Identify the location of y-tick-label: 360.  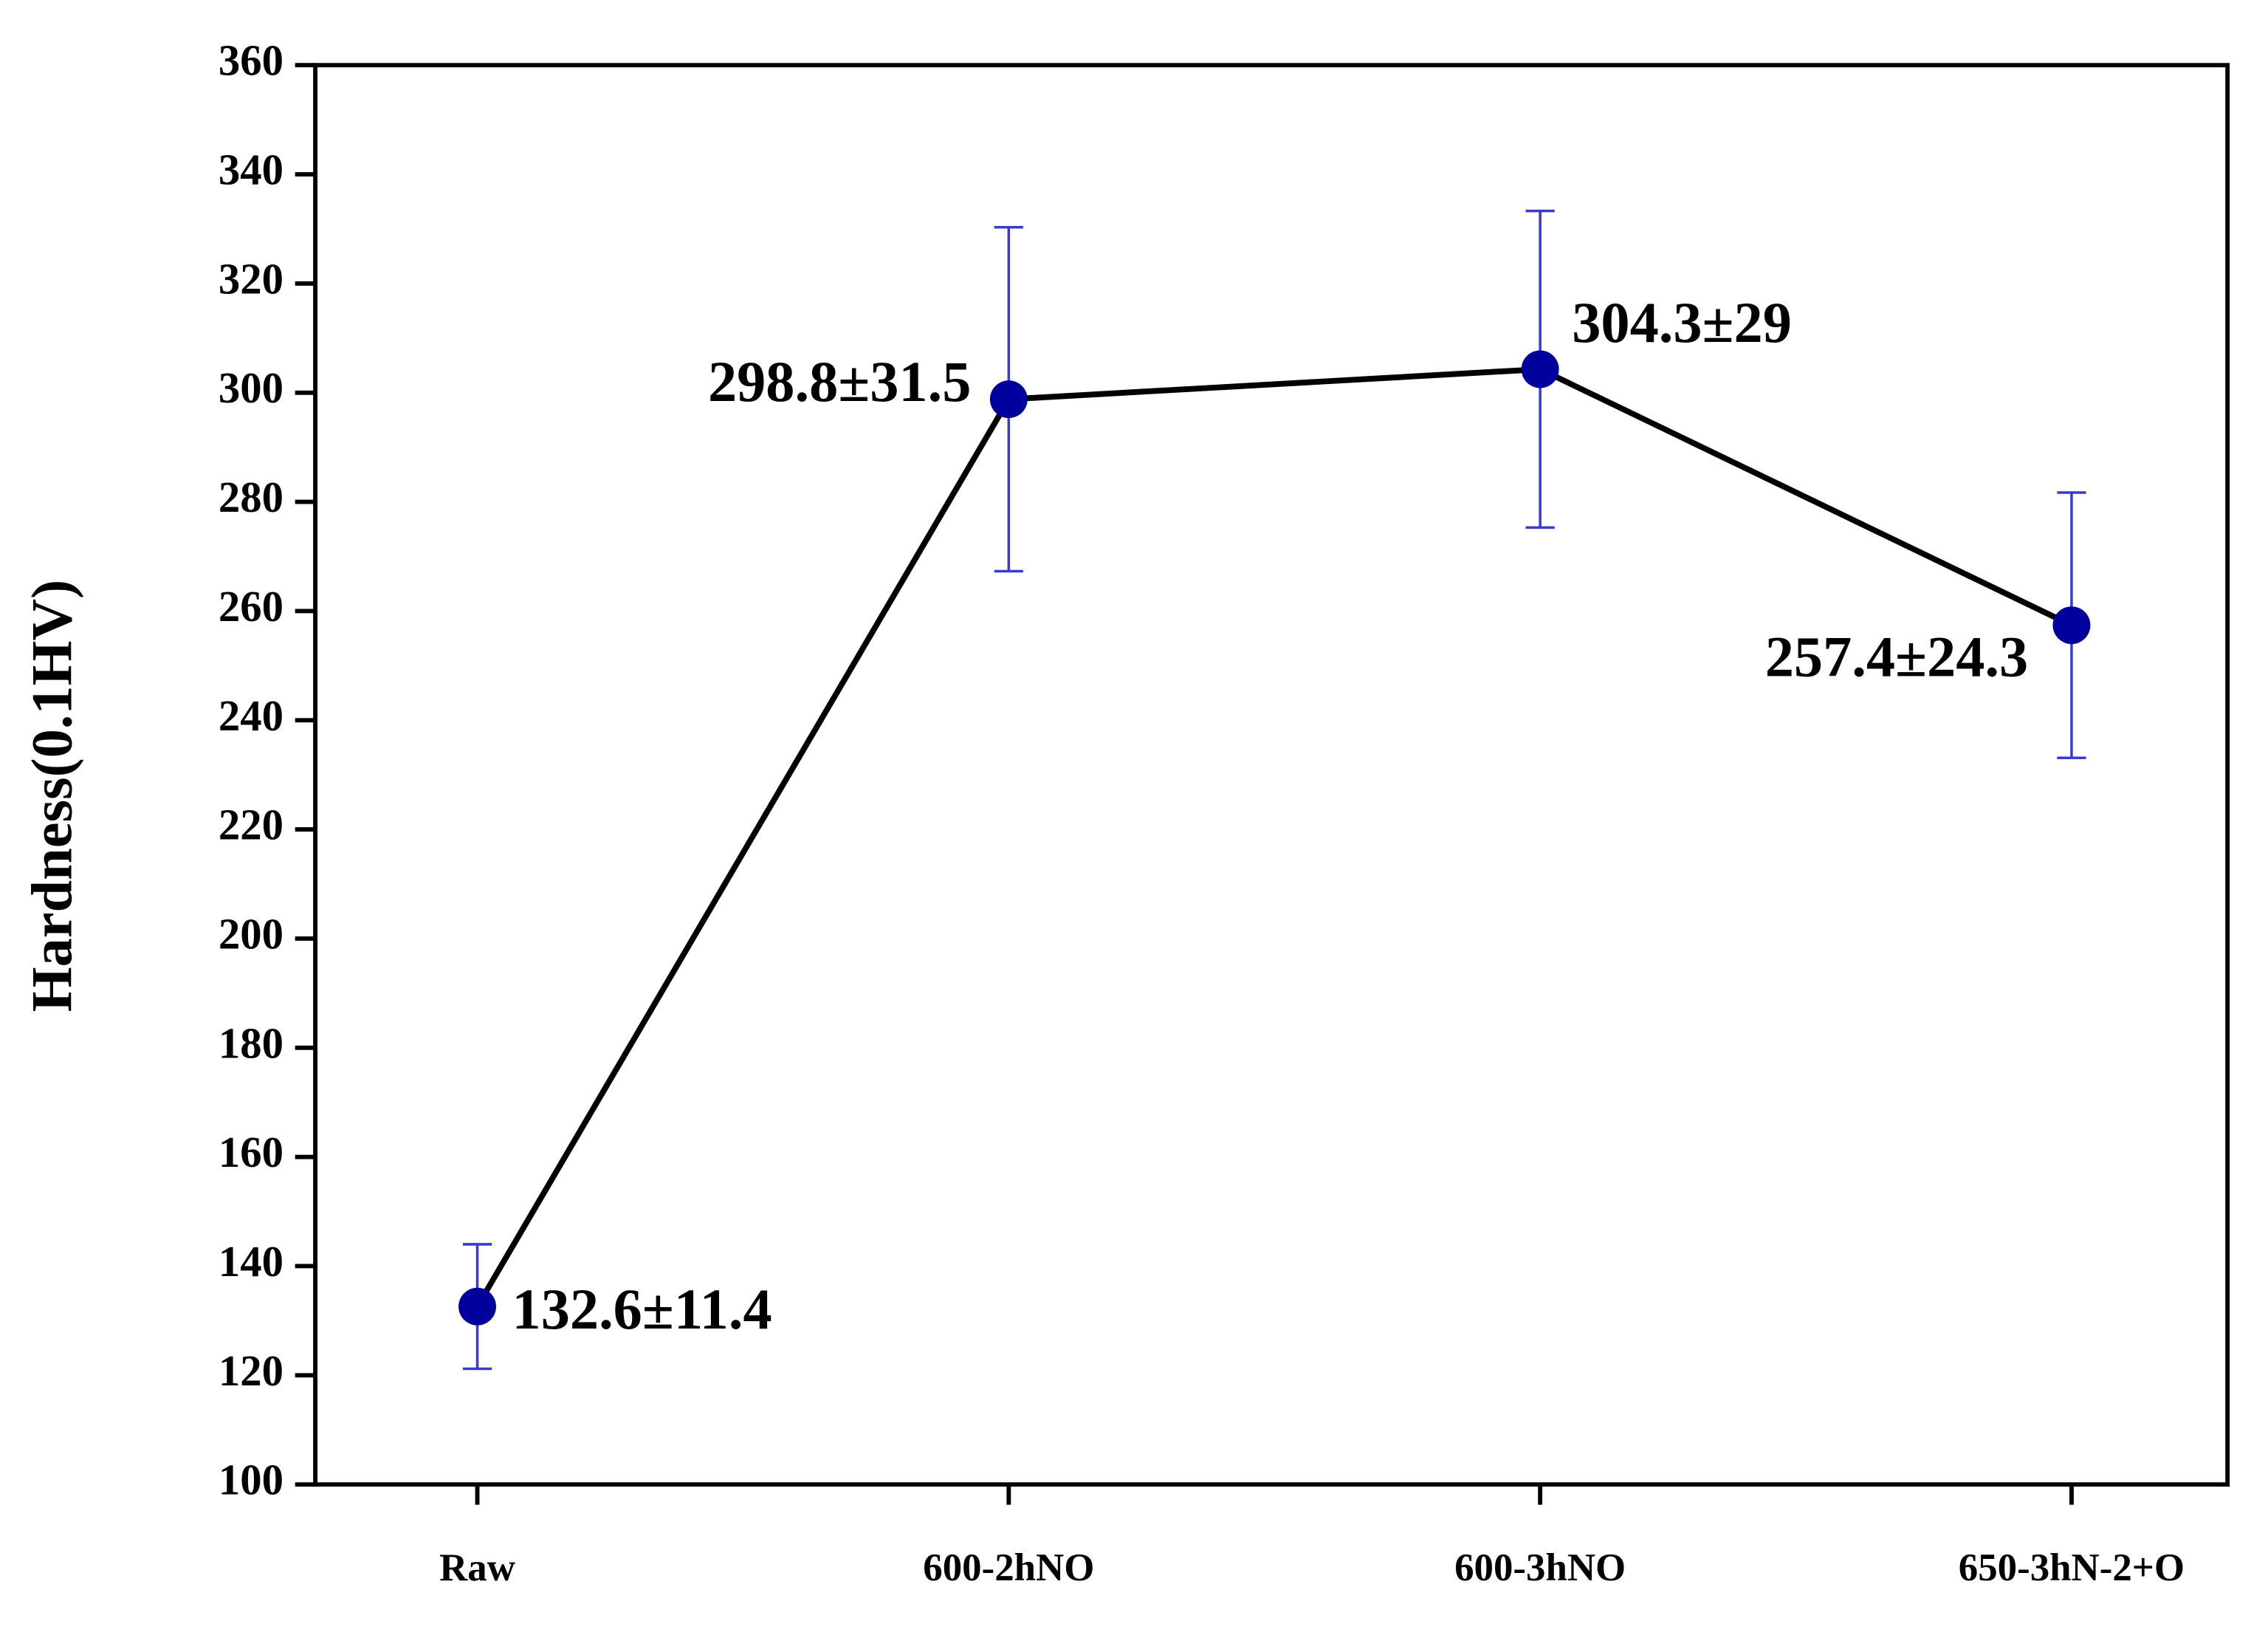
(251, 61).